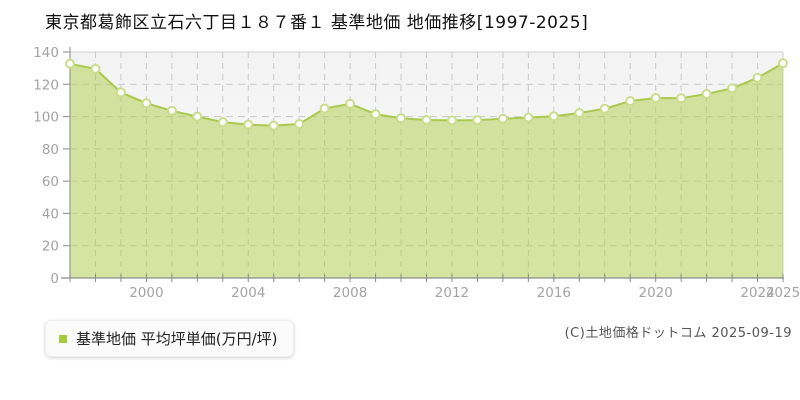 The height and width of the screenshot is (400, 800). What do you see at coordinates (350, 293) in the screenshot?
I see `x-tick-label: 2008` at bounding box center [350, 293].